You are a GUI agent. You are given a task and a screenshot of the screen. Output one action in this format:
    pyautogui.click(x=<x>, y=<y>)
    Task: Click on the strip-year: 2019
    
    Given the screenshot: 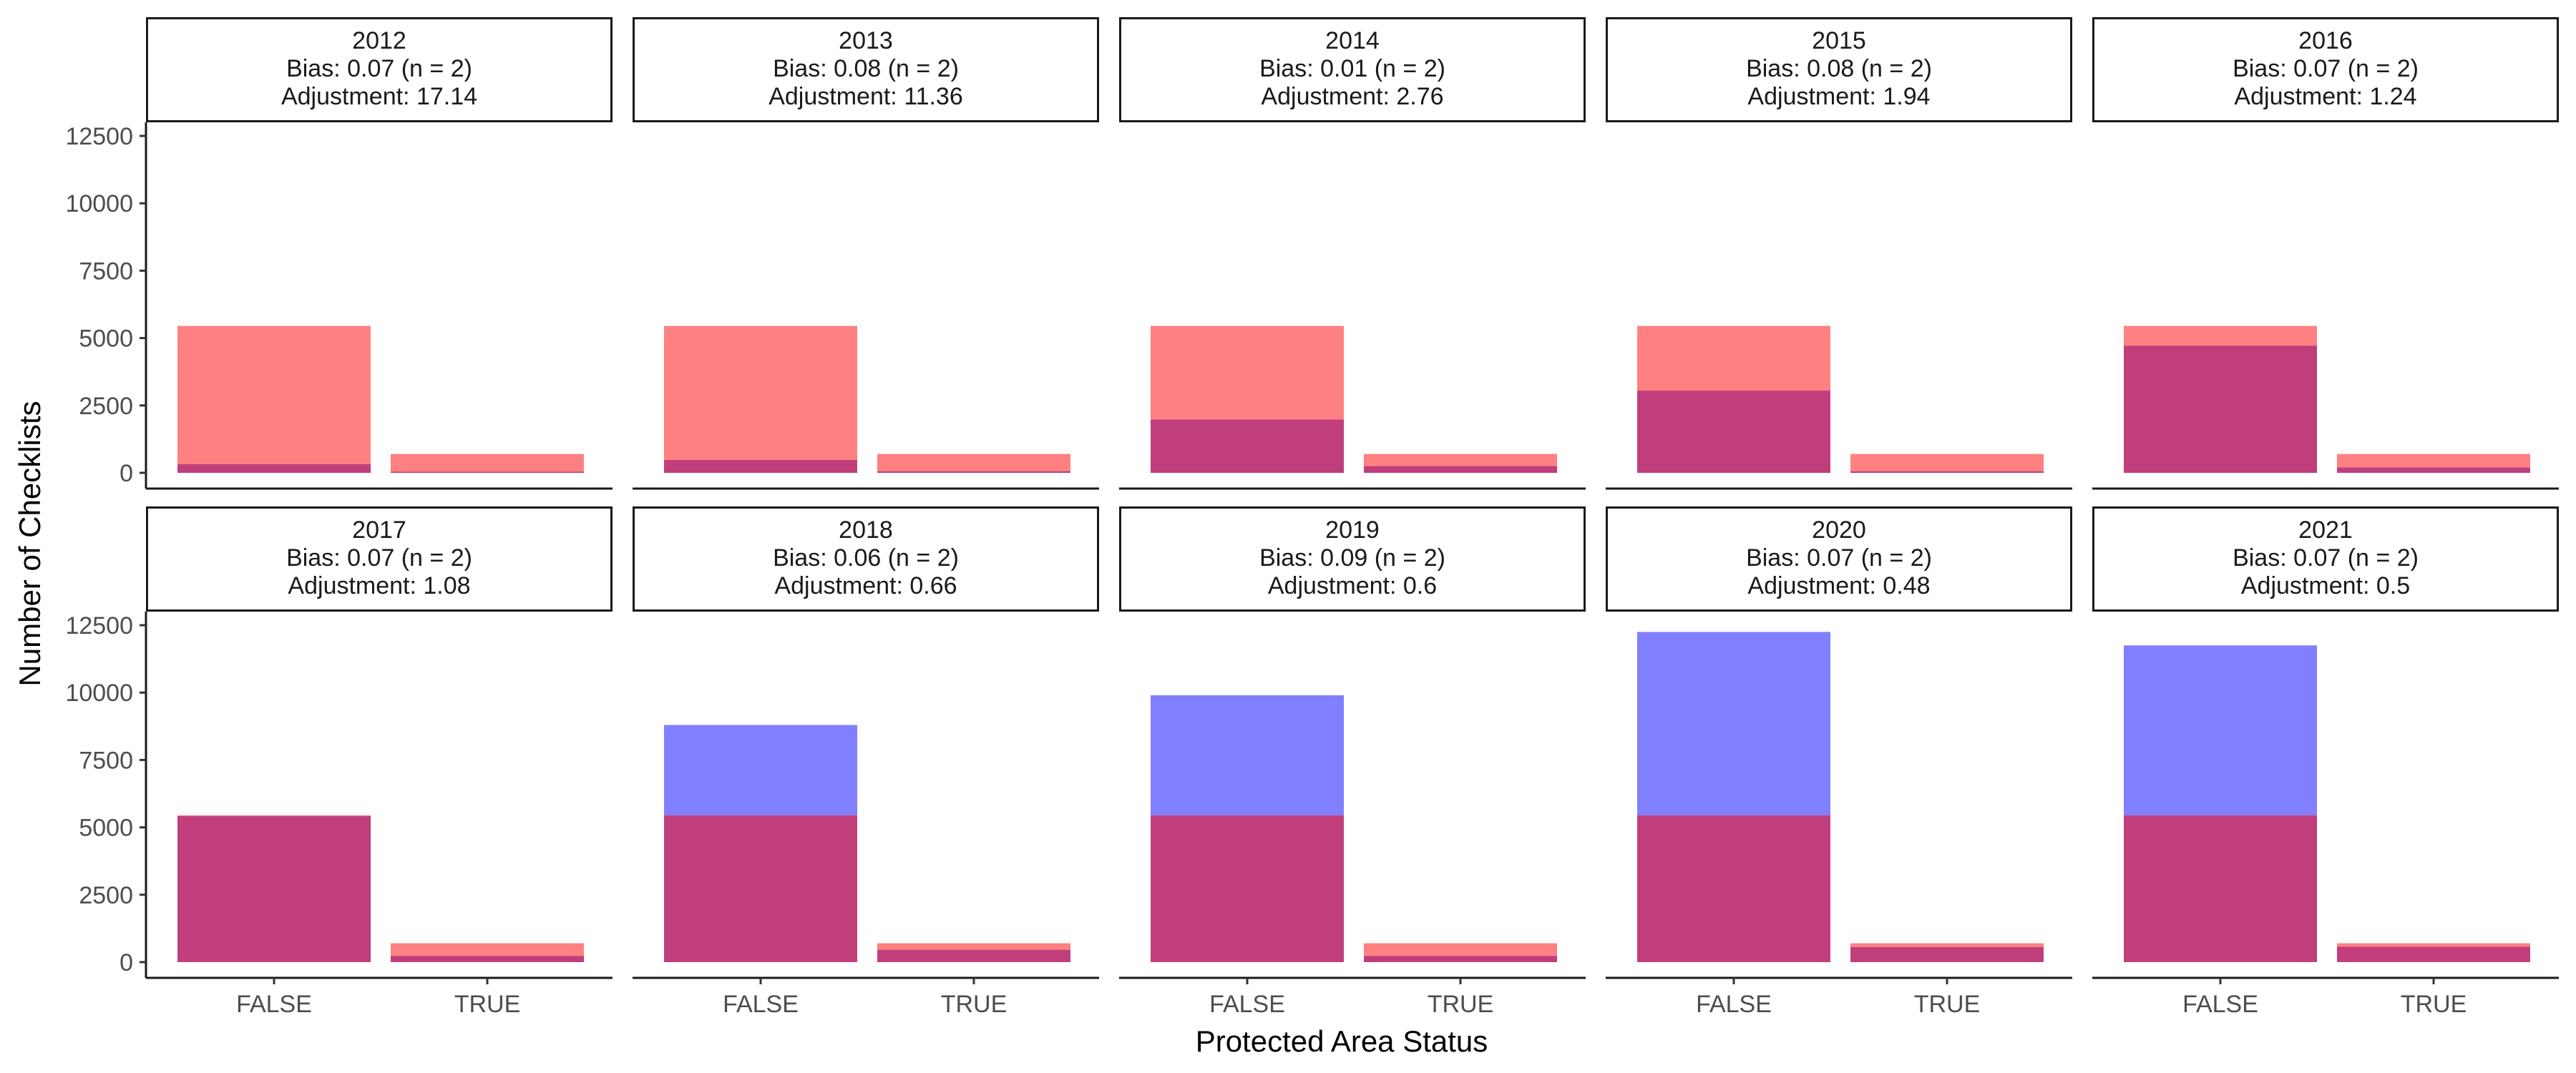 What is the action you would take?
    pyautogui.click(x=1352, y=530)
    